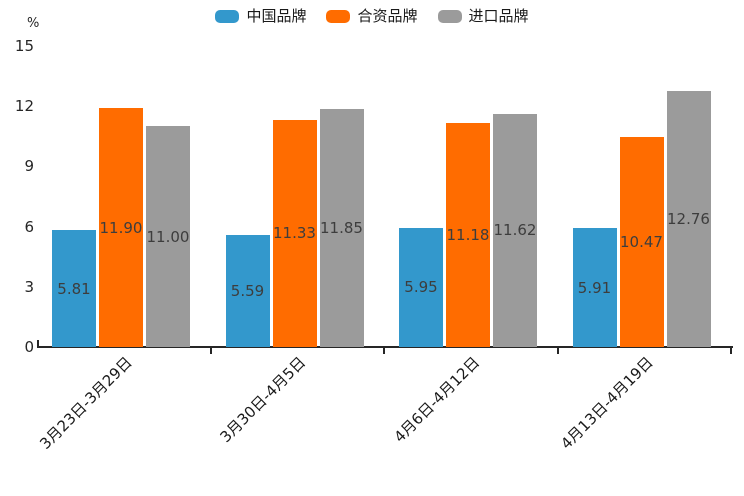 The image size is (744, 496). I want to click on bar-value-label: 11.18, so click(468, 234).